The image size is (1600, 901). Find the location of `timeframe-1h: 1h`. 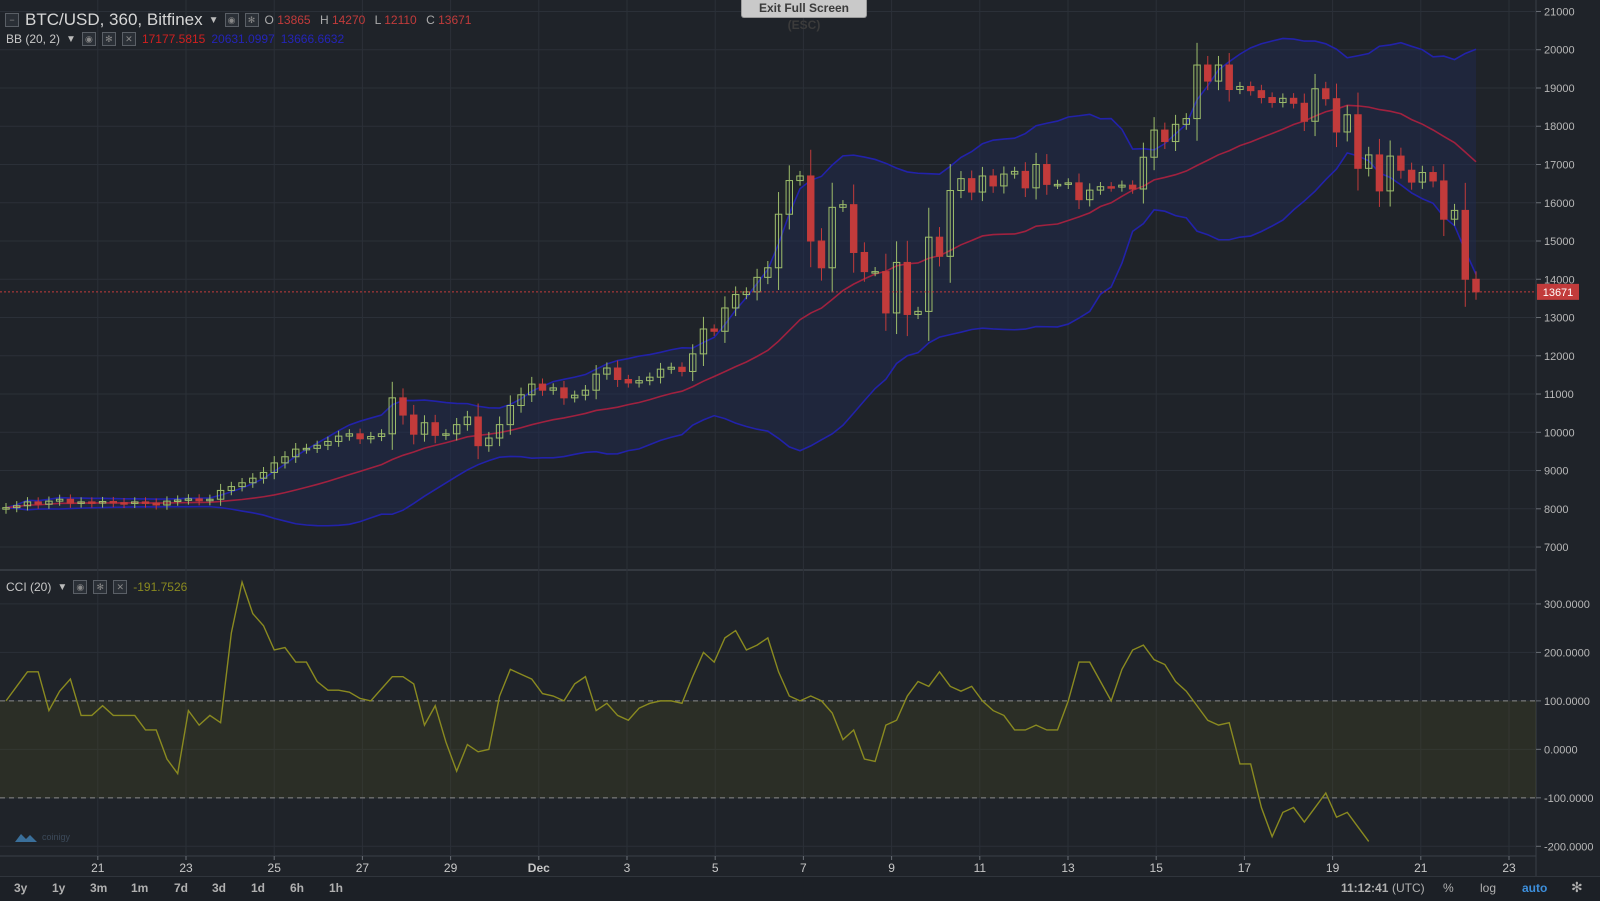

timeframe-1h: 1h is located at coordinates (336, 888).